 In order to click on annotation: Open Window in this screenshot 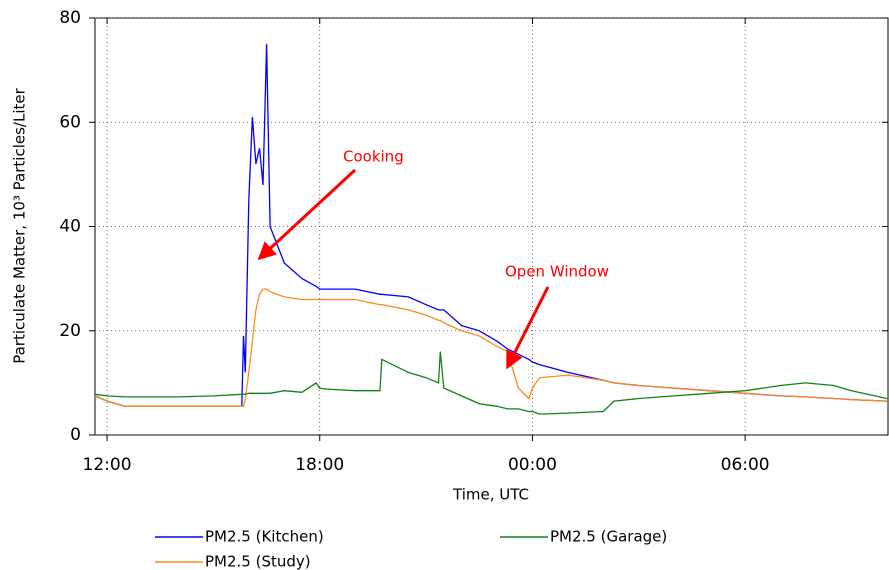, I will do `click(557, 272)`.